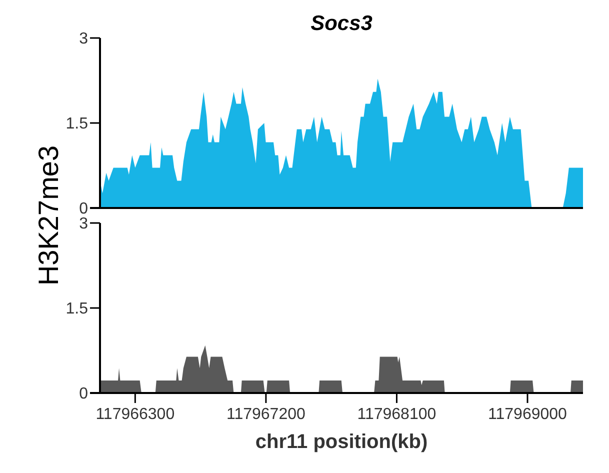 The image size is (609, 473). Describe the element at coordinates (528, 414) in the screenshot. I see `x-tick-label: 117969000` at that location.